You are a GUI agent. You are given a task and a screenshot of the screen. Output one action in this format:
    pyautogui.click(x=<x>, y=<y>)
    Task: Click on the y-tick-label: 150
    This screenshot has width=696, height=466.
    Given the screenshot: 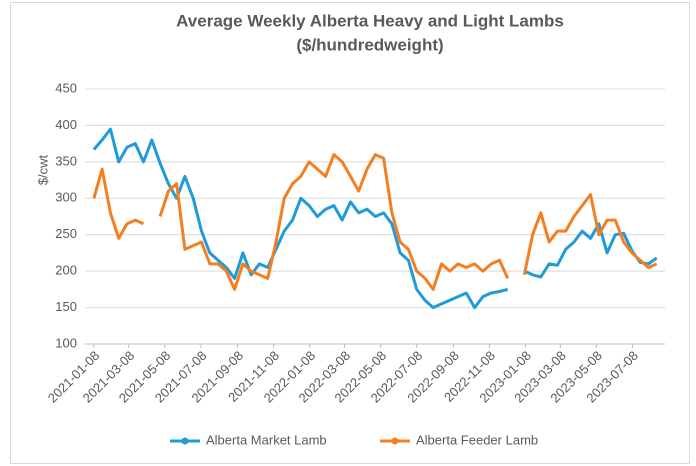 What is the action you would take?
    pyautogui.click(x=66, y=306)
    